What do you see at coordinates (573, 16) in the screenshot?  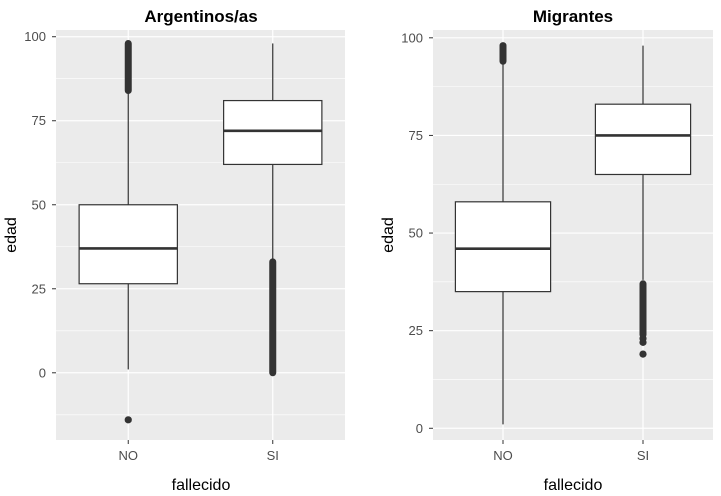 I see `chart-title: Migrantes` at bounding box center [573, 16].